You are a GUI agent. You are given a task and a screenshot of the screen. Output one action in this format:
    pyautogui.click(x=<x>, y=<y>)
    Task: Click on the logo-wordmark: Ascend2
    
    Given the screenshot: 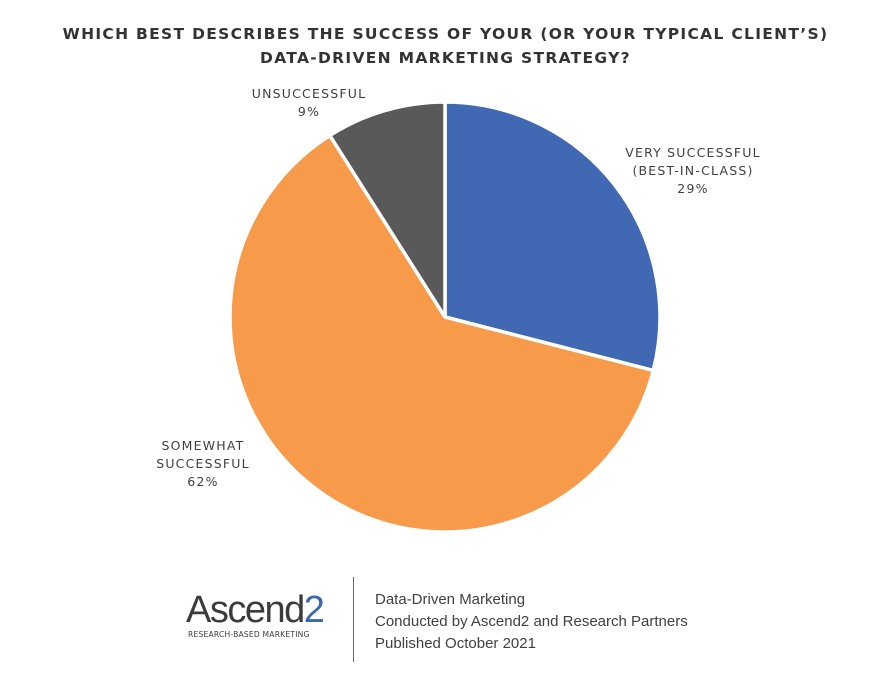 What is the action you would take?
    pyautogui.click(x=261, y=610)
    